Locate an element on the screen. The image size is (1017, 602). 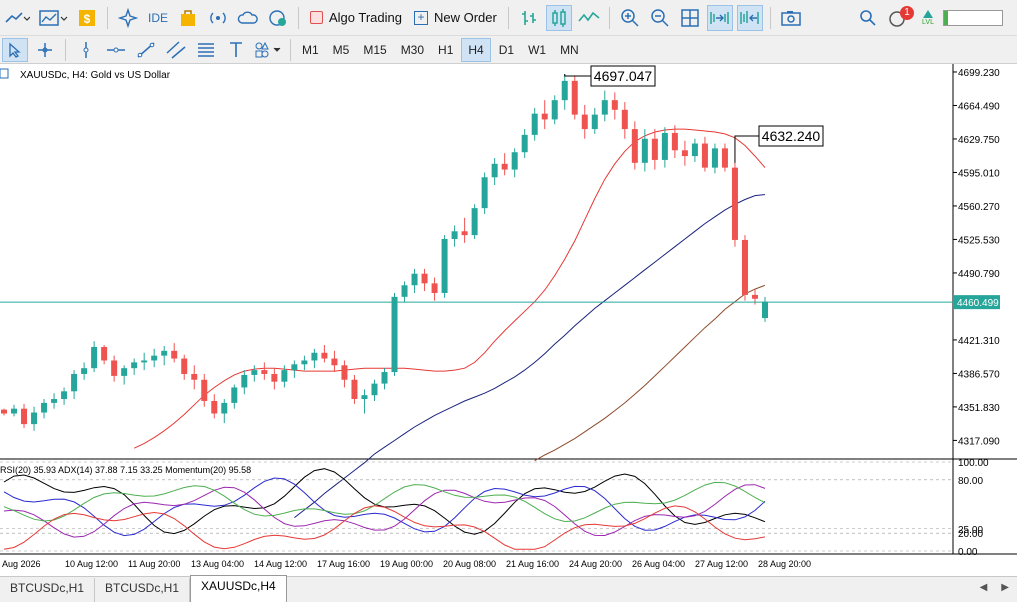
signal-broadcast-icon is located at coordinates (218, 18).